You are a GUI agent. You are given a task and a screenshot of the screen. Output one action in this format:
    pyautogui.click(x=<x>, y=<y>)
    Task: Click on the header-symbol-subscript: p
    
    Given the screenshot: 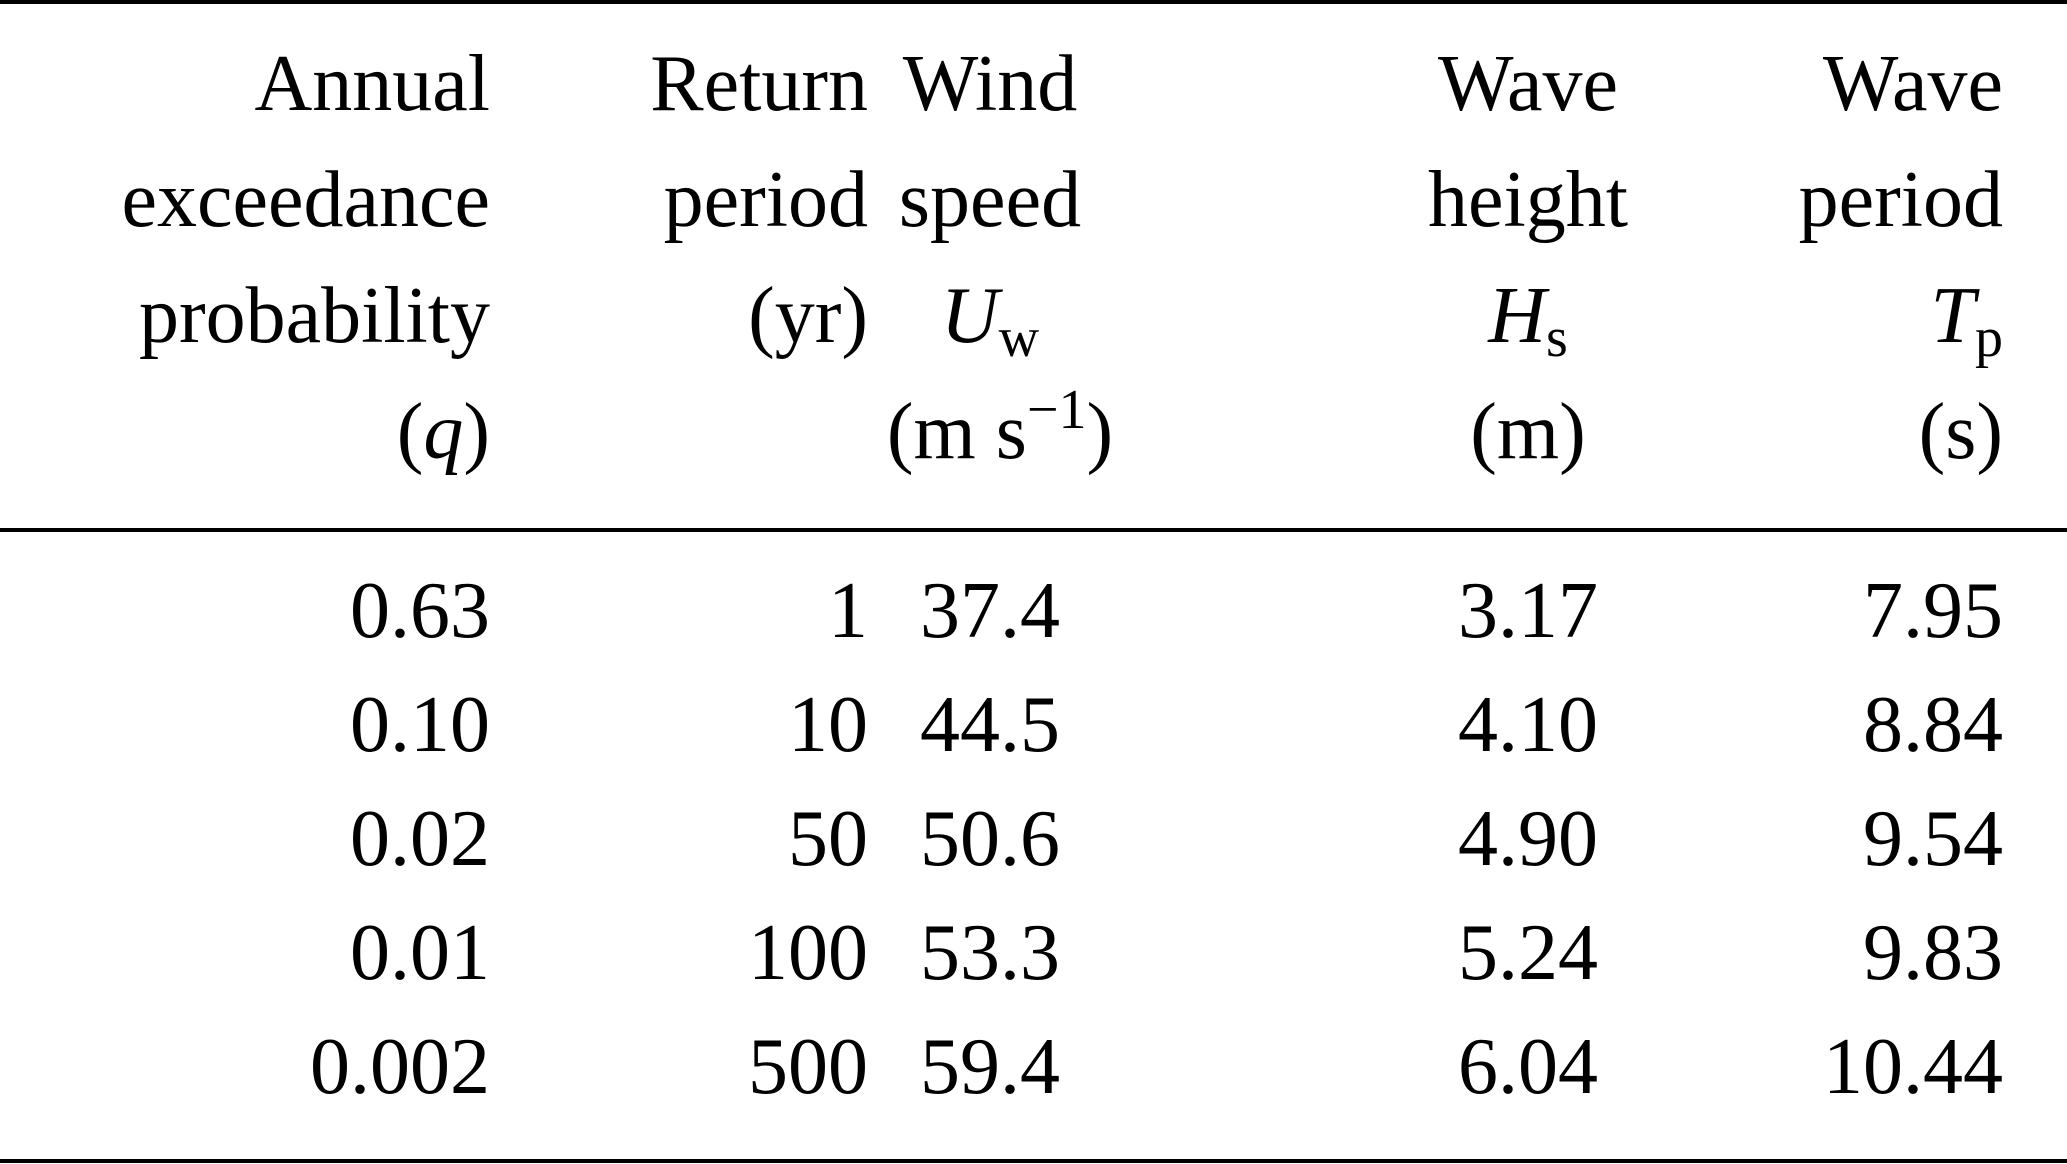 What is the action you would take?
    pyautogui.click(x=1989, y=338)
    